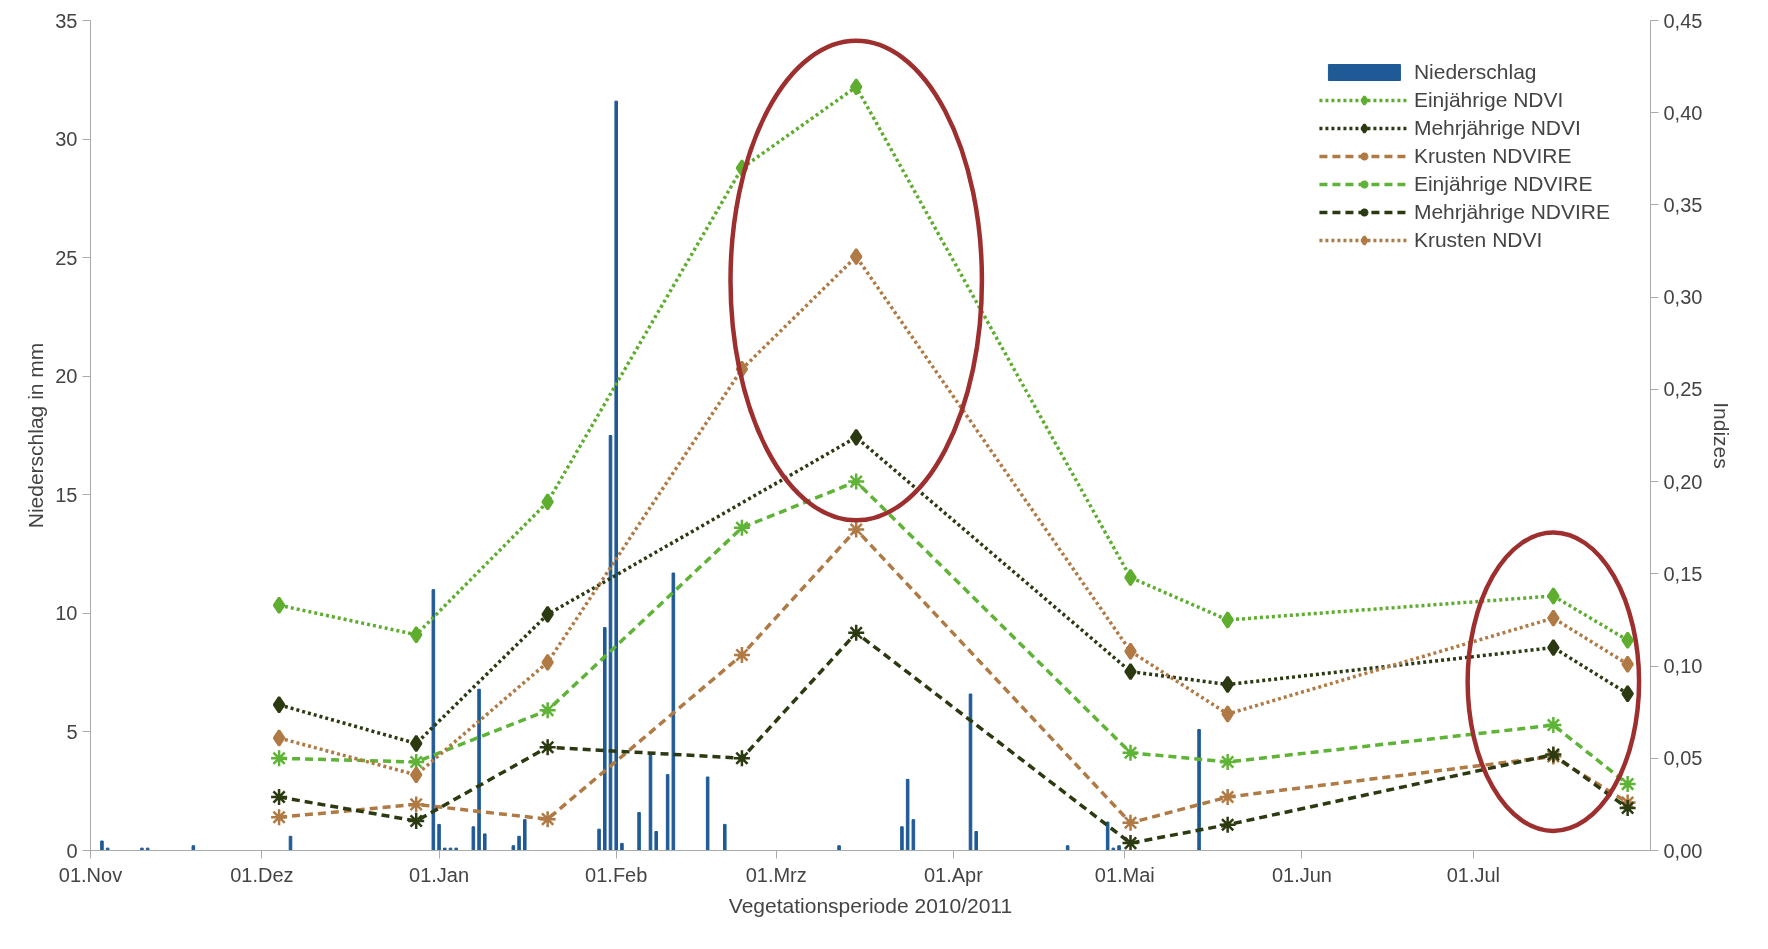 This screenshot has height=949, width=1768. What do you see at coordinates (36, 435) in the screenshot?
I see `y-axis-title: Niederschlag in mm` at bounding box center [36, 435].